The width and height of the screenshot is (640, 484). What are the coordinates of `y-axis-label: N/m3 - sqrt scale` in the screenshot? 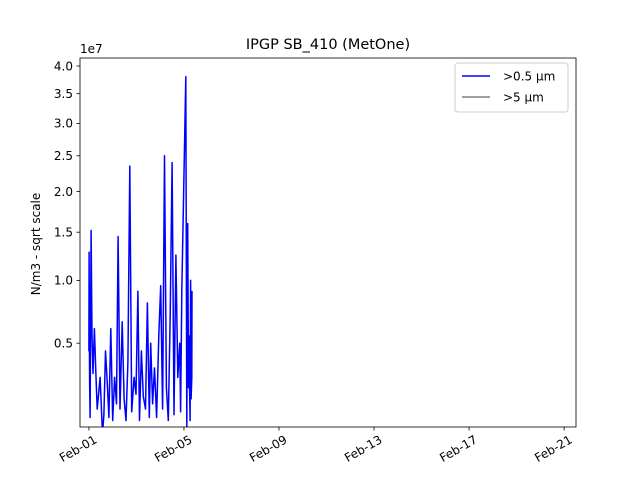 It's located at (36, 244).